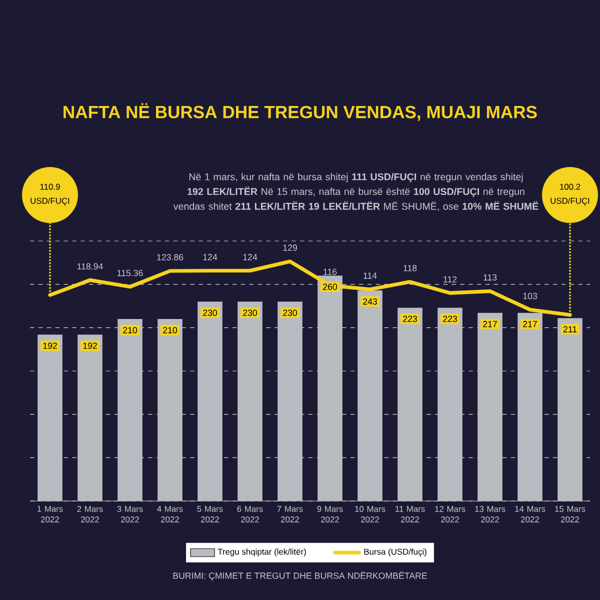 Image resolution: width=600 pixels, height=600 pixels. I want to click on legend-label: Tregu shqiptar (lek/litër), so click(262, 552).